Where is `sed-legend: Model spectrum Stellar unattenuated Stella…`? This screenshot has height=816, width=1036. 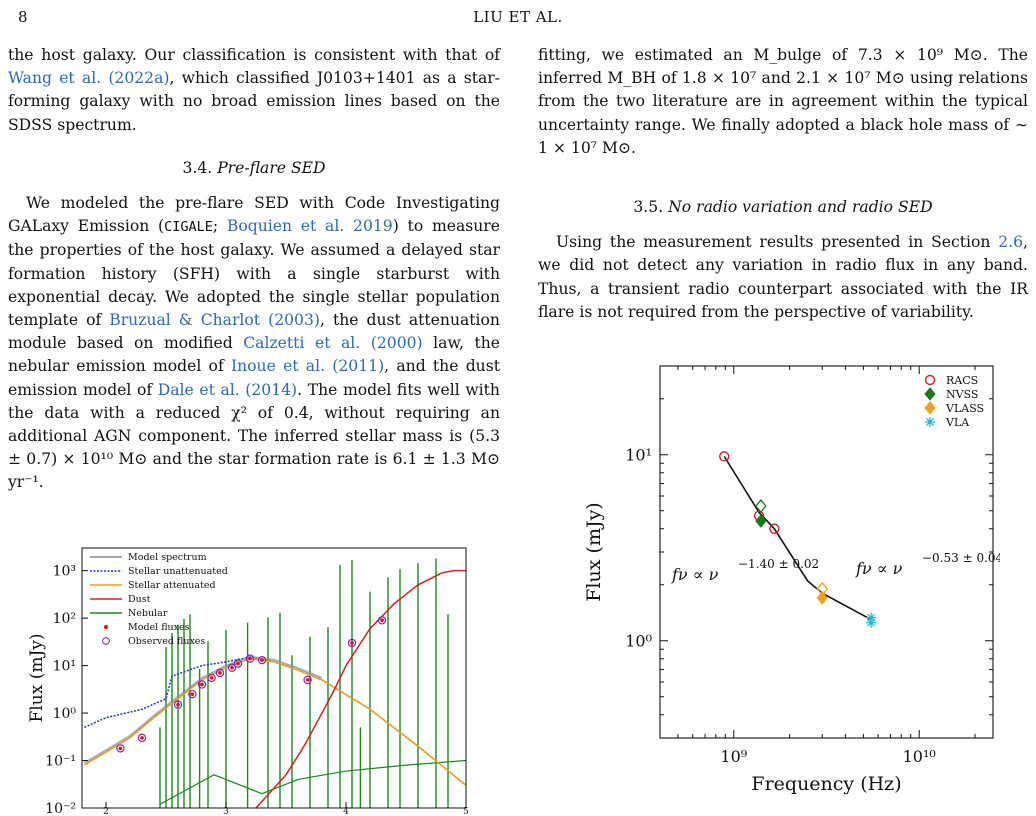 sed-legend: Model spectrum Stellar unattenuated Stella… is located at coordinates (159, 599).